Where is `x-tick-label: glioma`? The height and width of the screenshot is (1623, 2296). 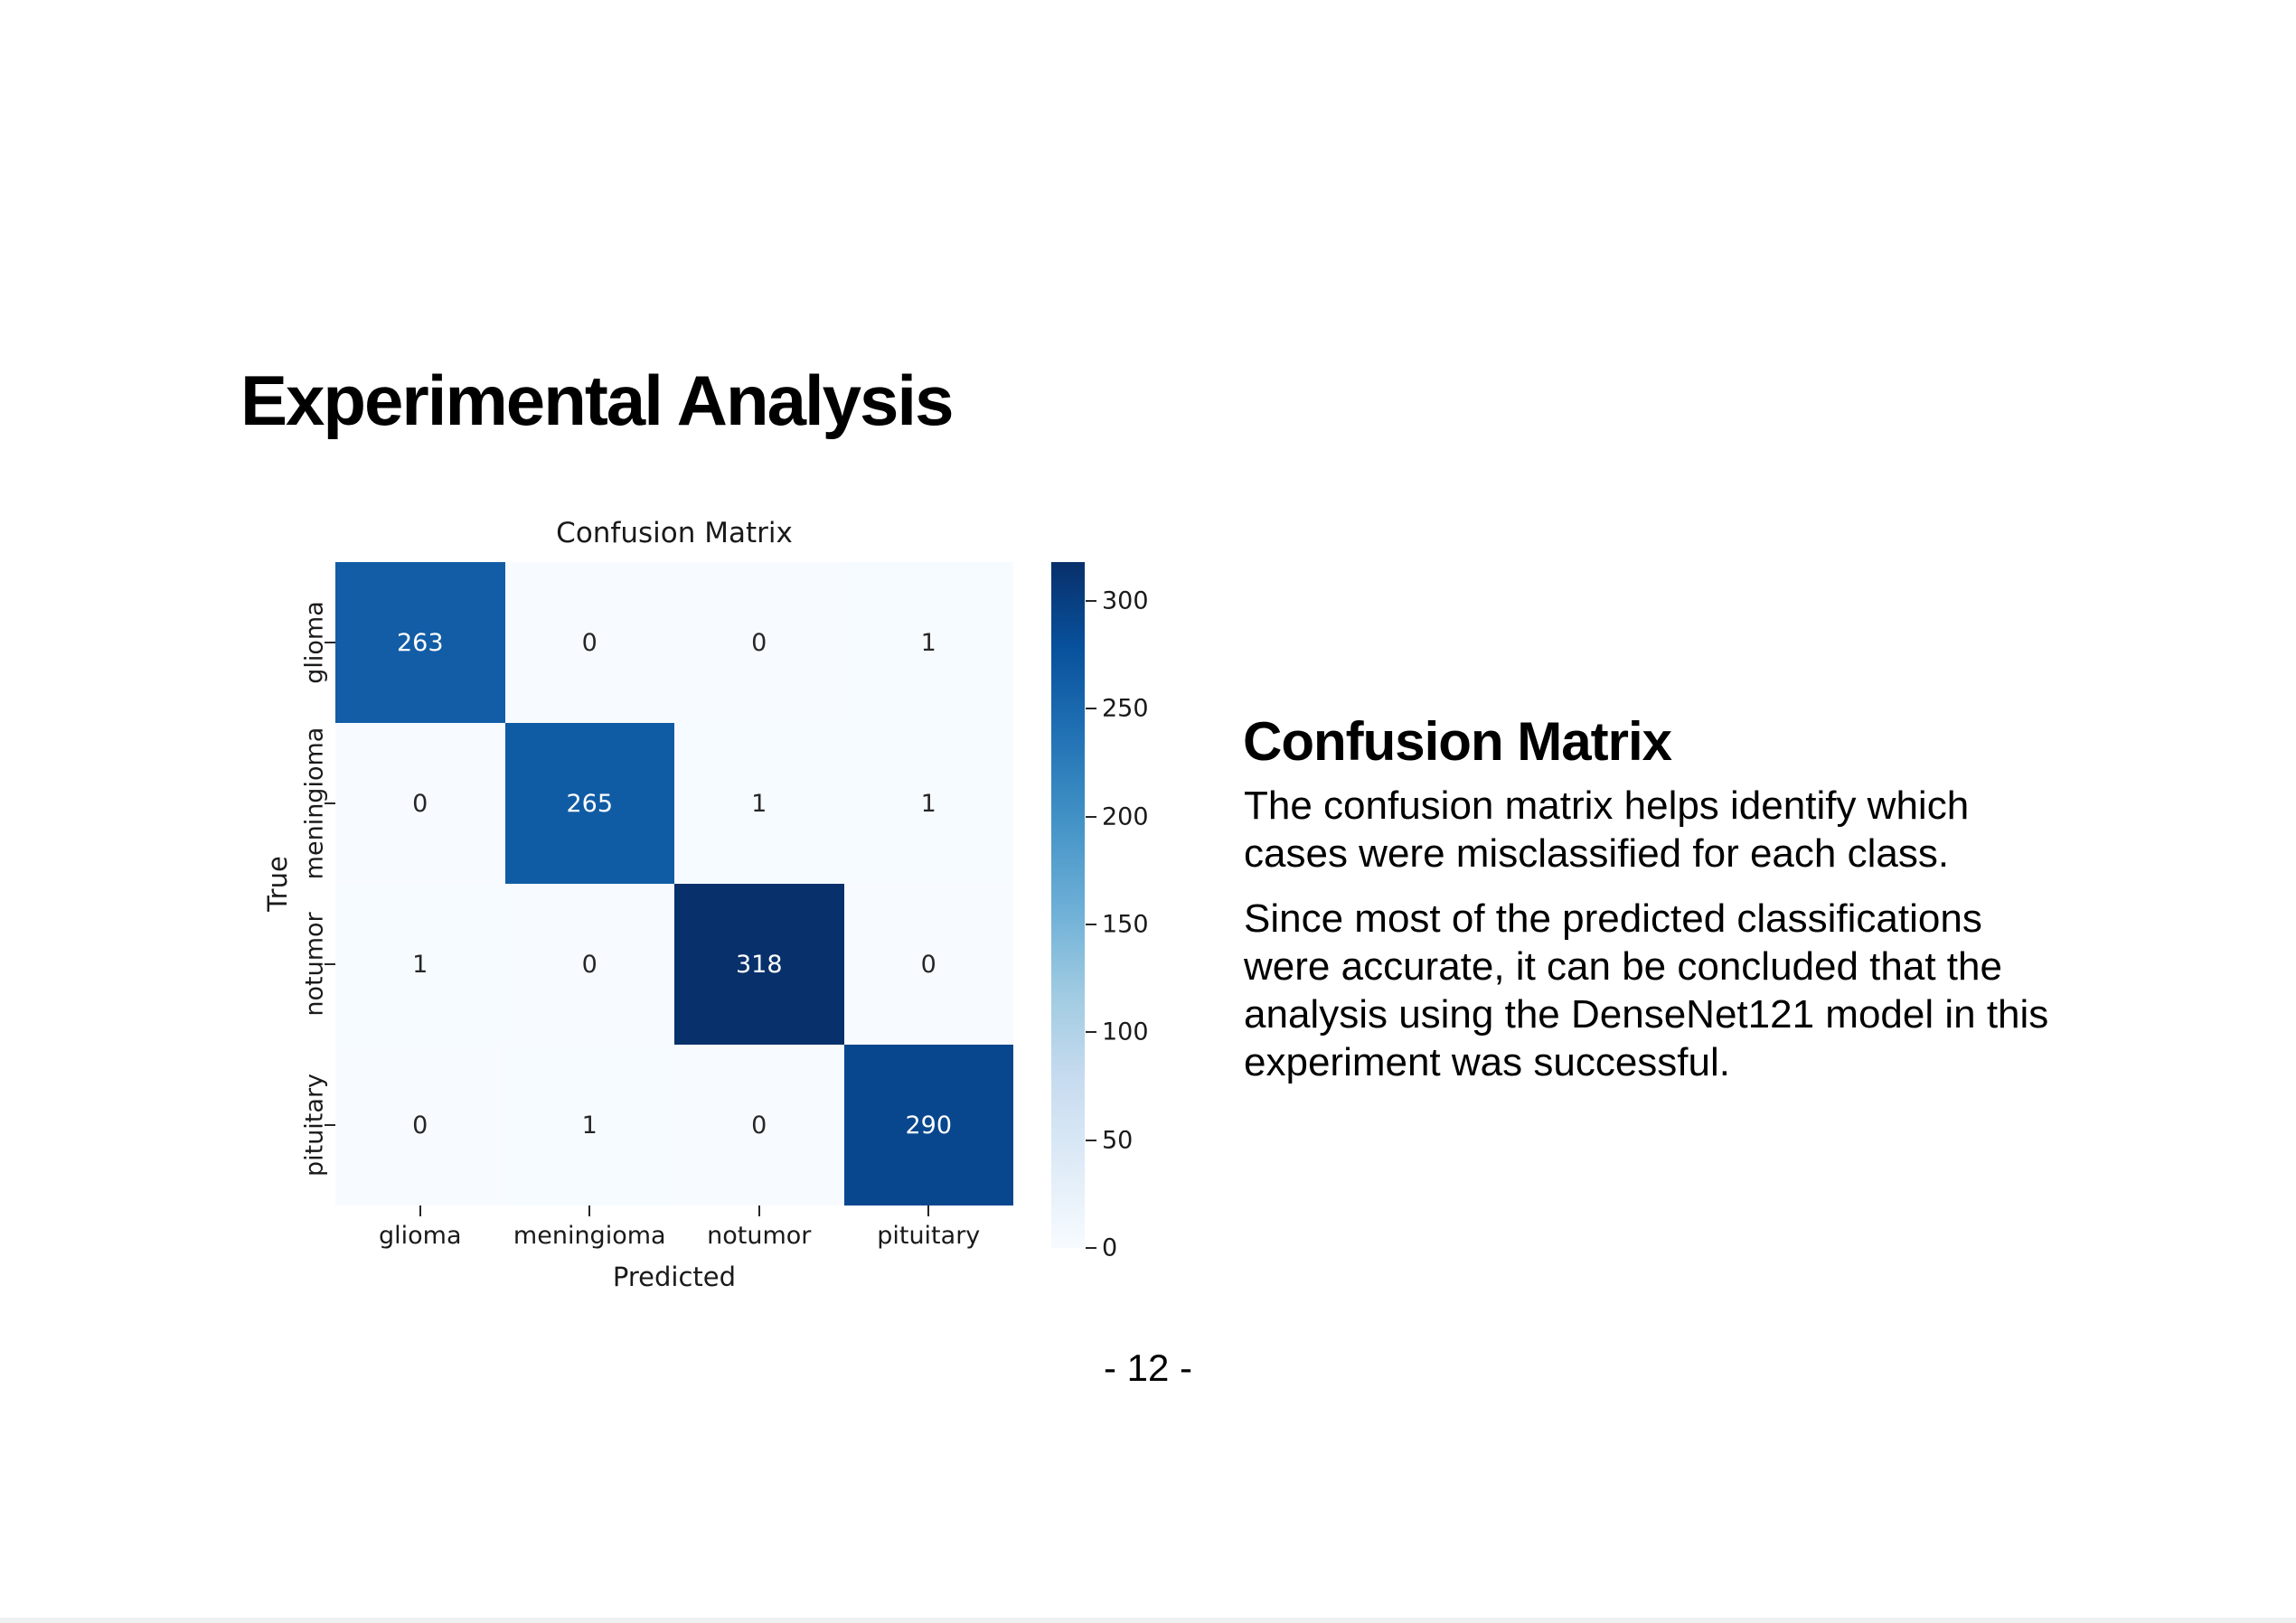 x-tick-label: glioma is located at coordinates (420, 1236).